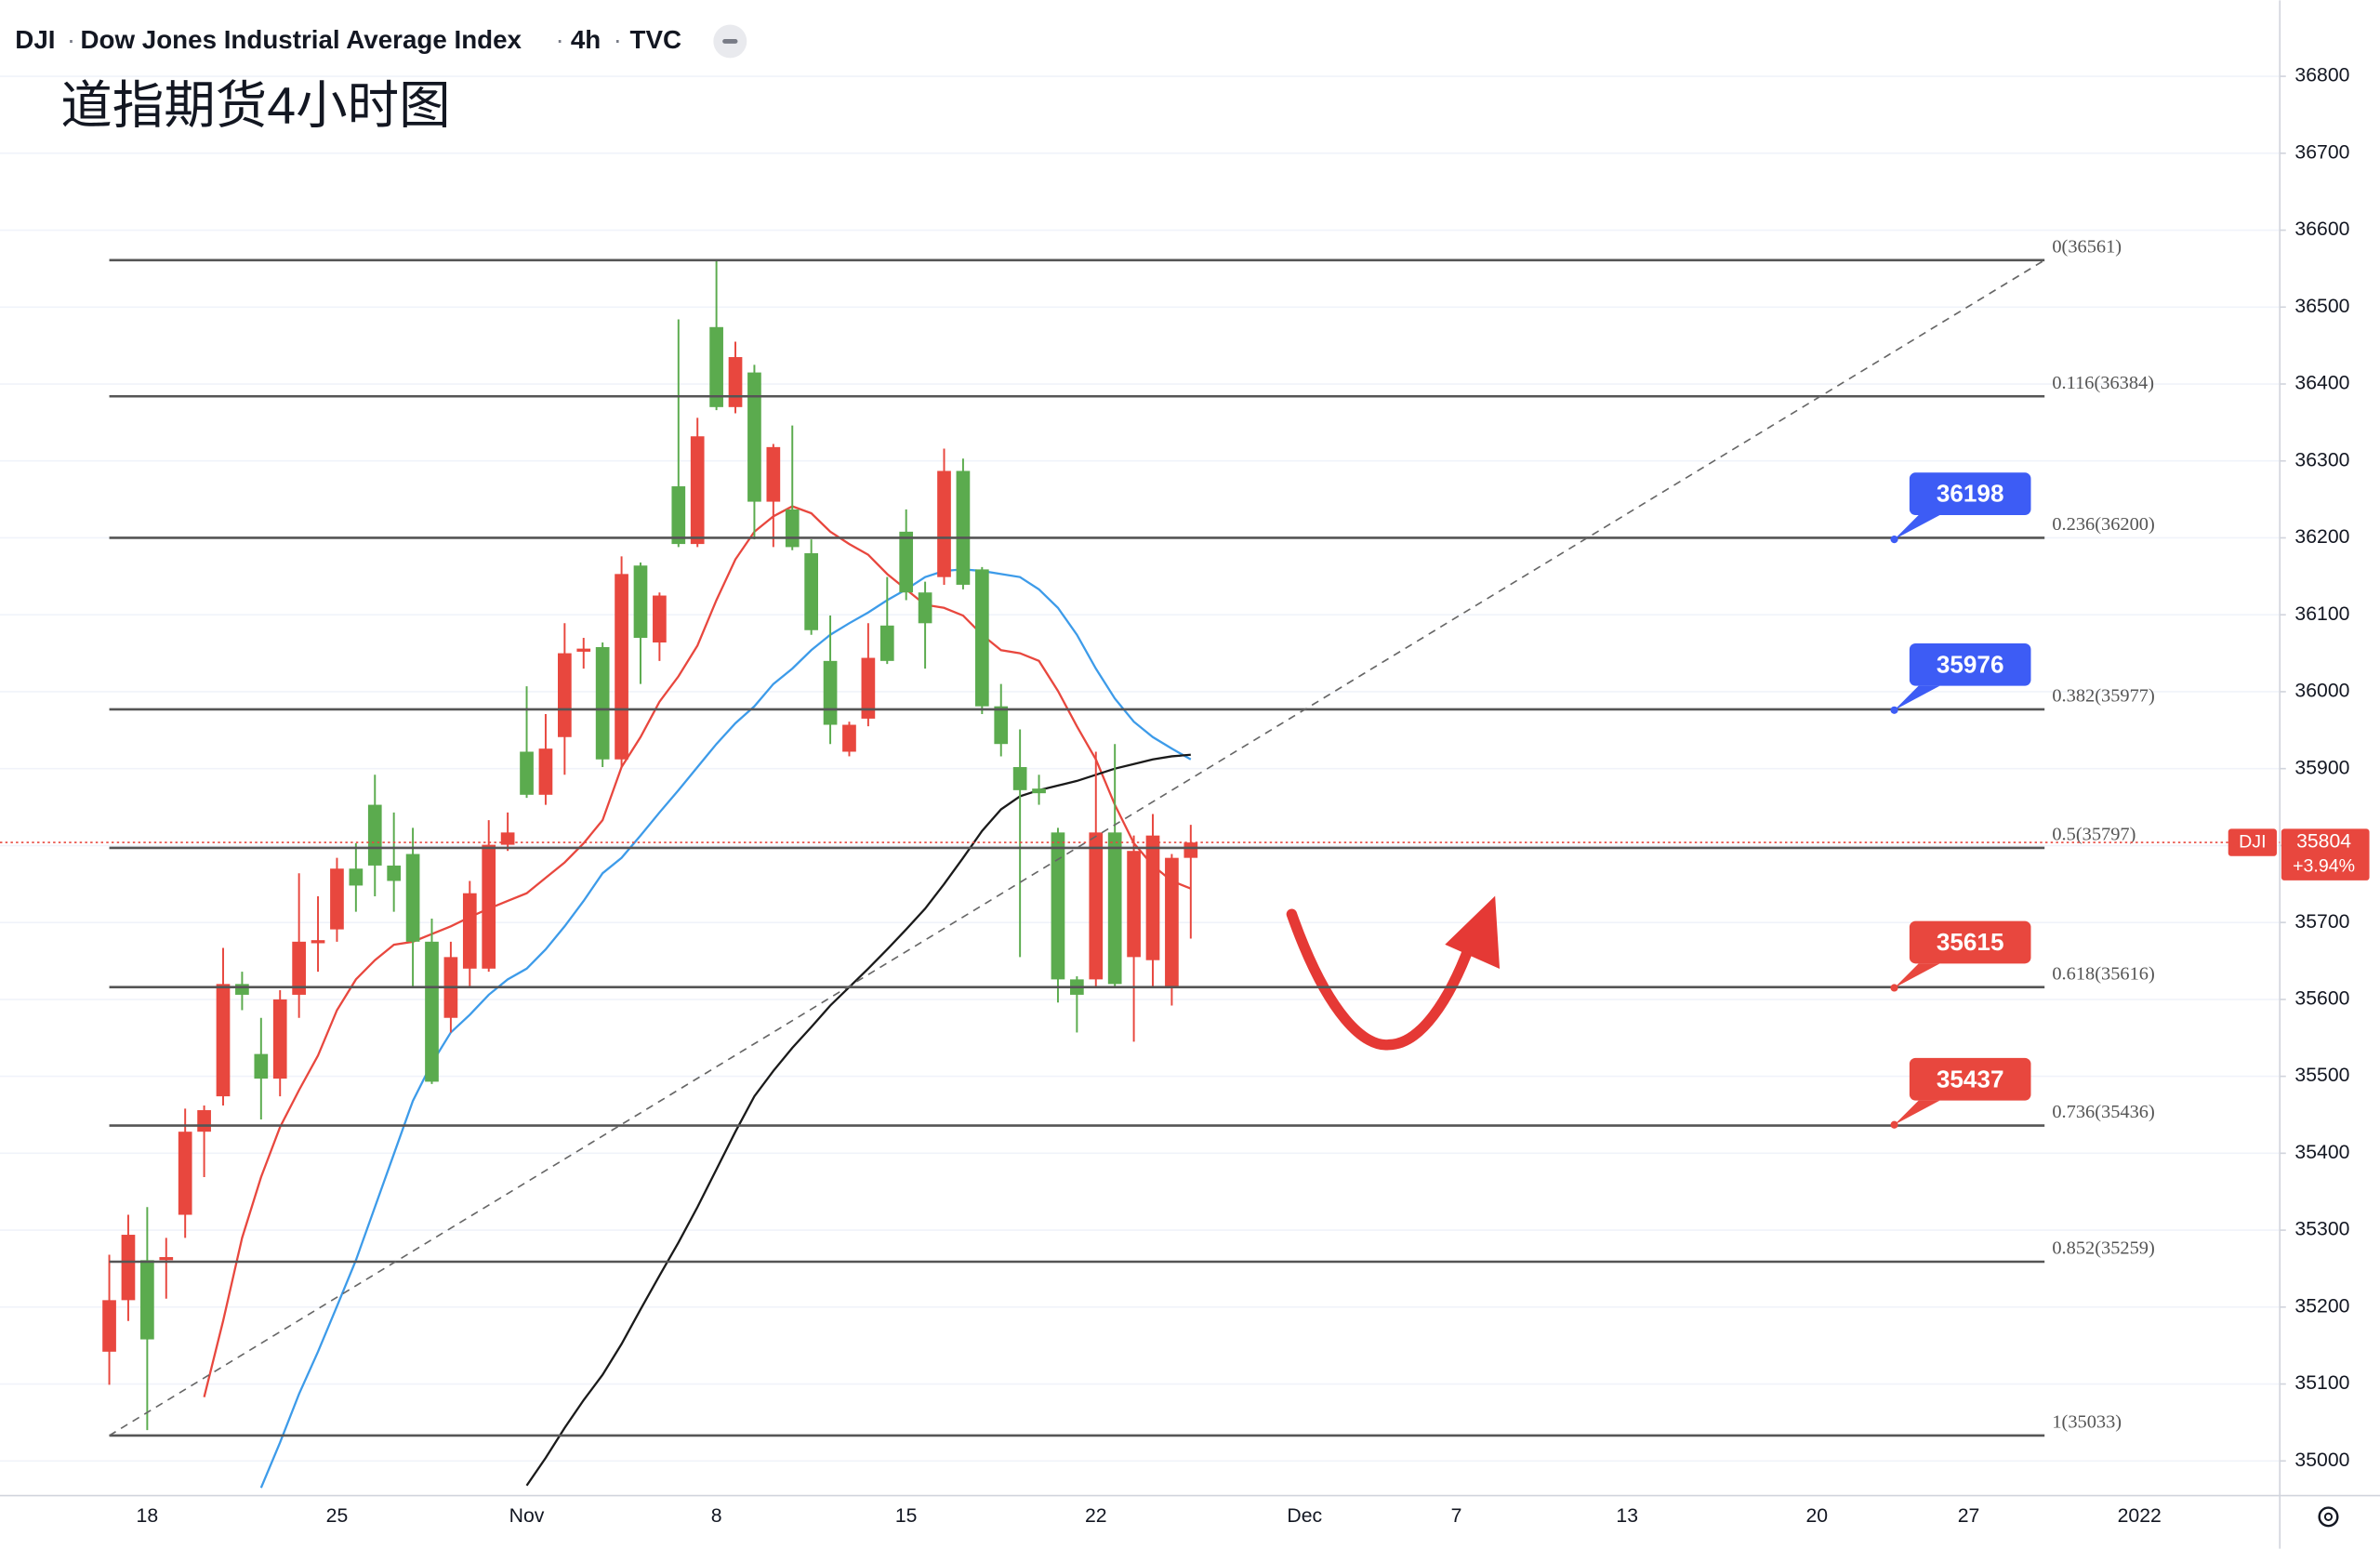 The image size is (2380, 1549). I want to click on callout-label: 35976, so click(1970, 664).